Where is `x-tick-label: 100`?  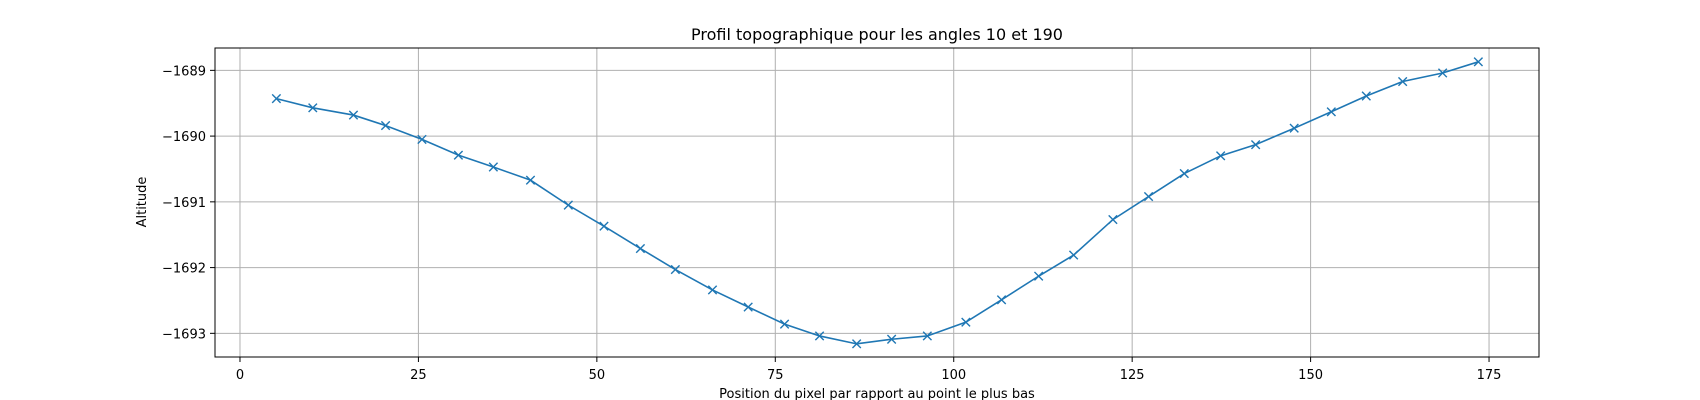
x-tick-label: 100 is located at coordinates (953, 375).